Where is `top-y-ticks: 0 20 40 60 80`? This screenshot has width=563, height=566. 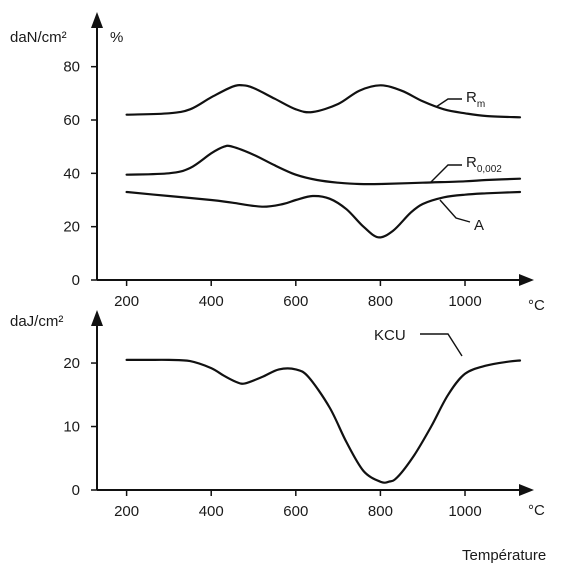 top-y-ticks: 0 20 40 60 80 is located at coordinates (80, 174).